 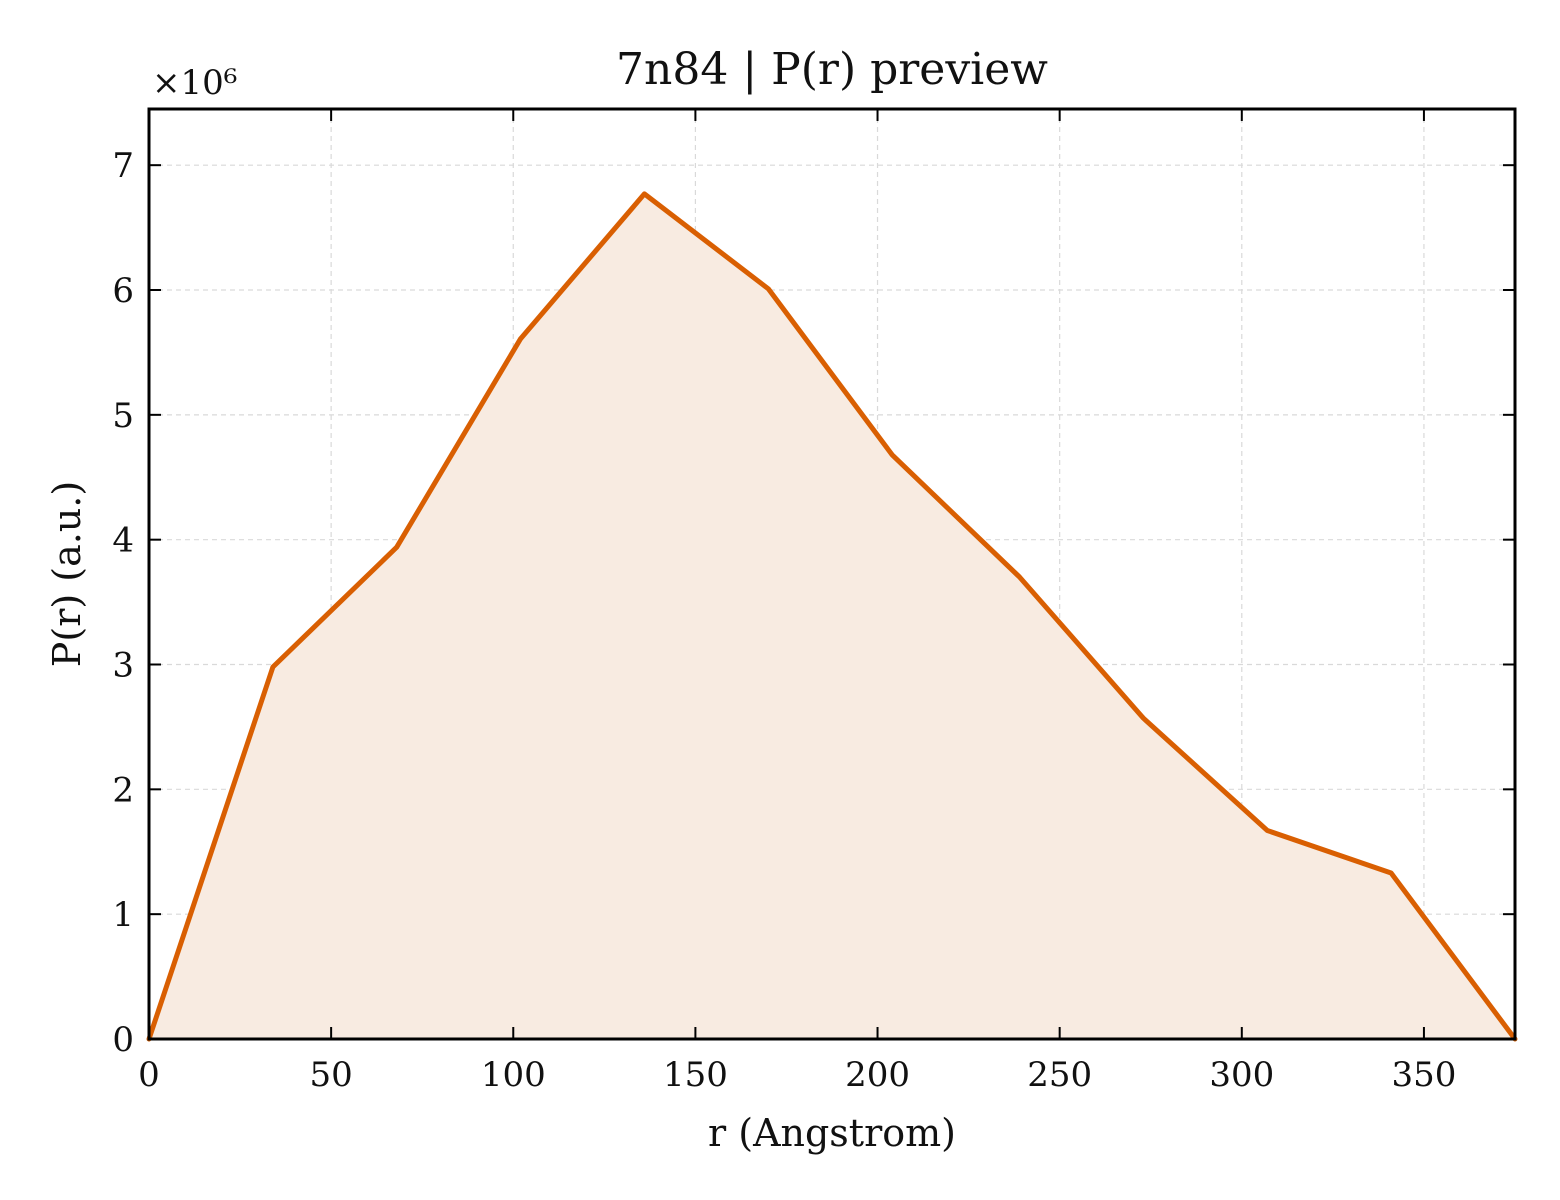 What do you see at coordinates (1423, 1075) in the screenshot?
I see `x-tick-label: 350` at bounding box center [1423, 1075].